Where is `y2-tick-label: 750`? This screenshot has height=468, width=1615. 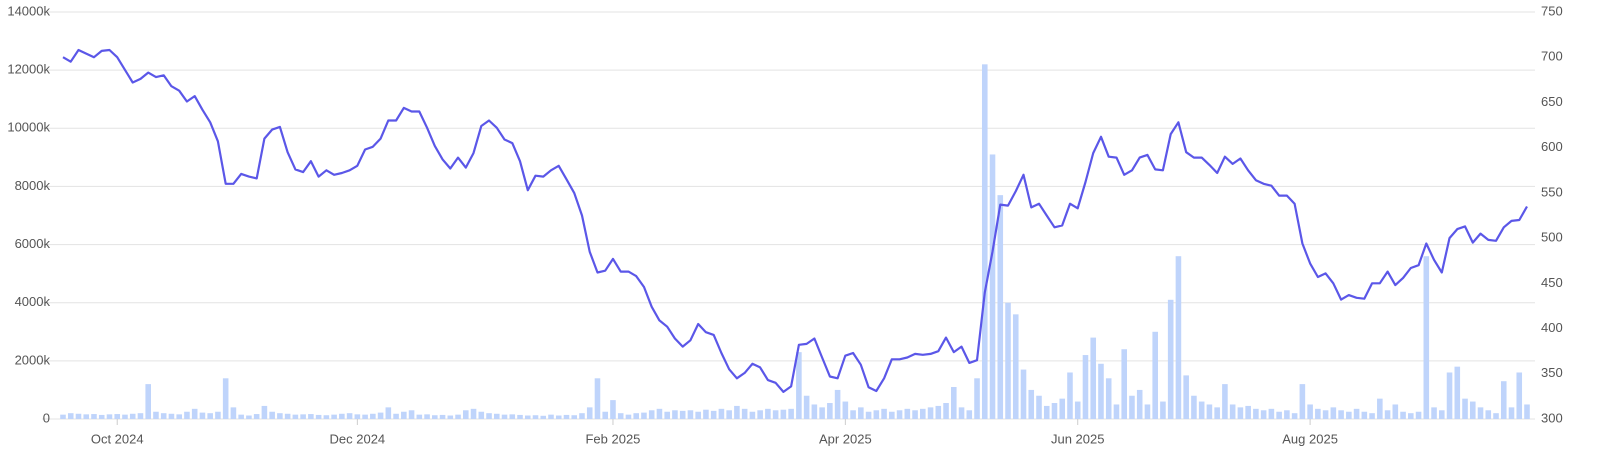 y2-tick-label: 750 is located at coordinates (1552, 10).